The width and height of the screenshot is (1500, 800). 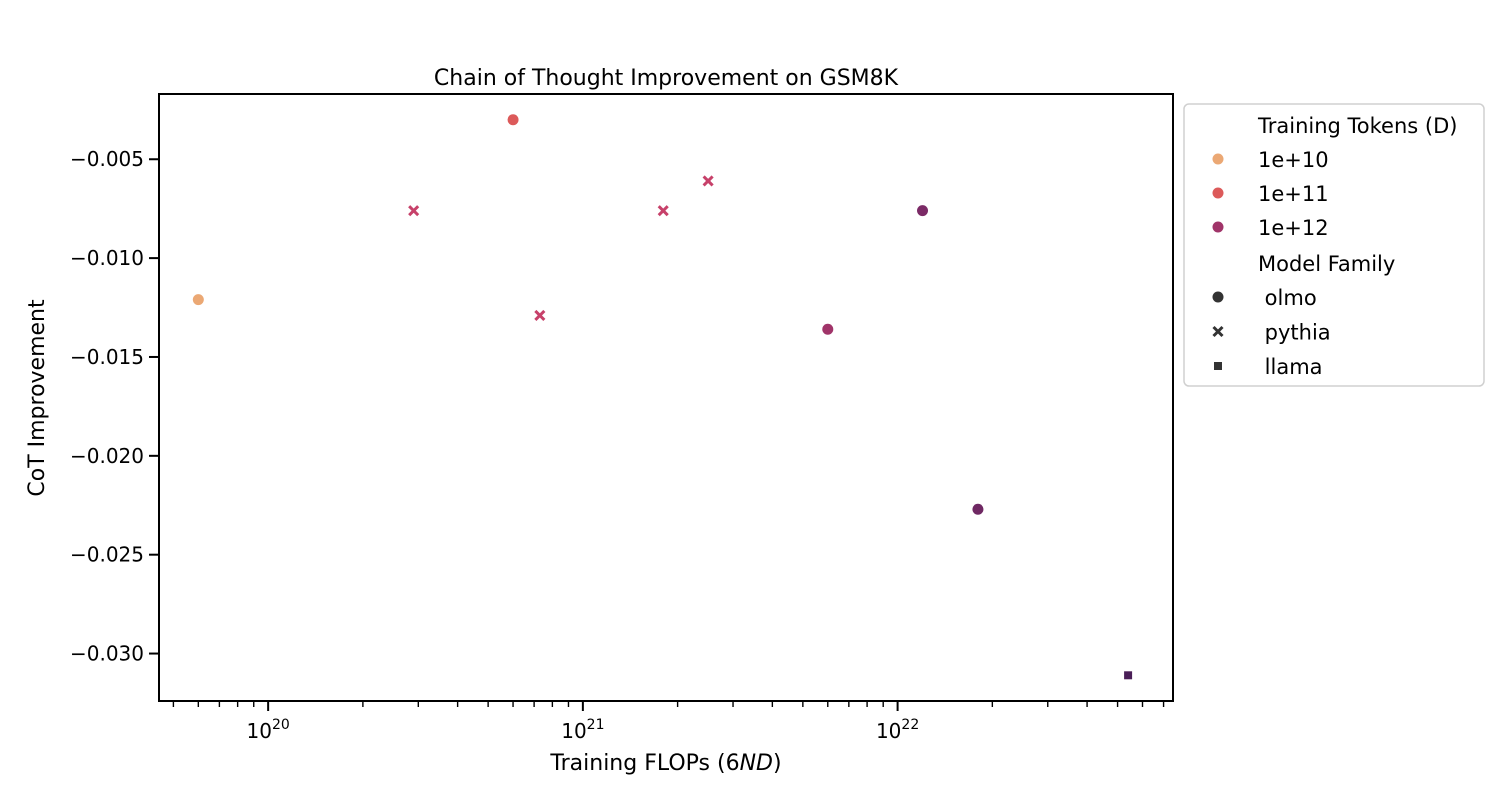 What do you see at coordinates (1293, 160) in the screenshot?
I see `legend-hue-label: 1e+10` at bounding box center [1293, 160].